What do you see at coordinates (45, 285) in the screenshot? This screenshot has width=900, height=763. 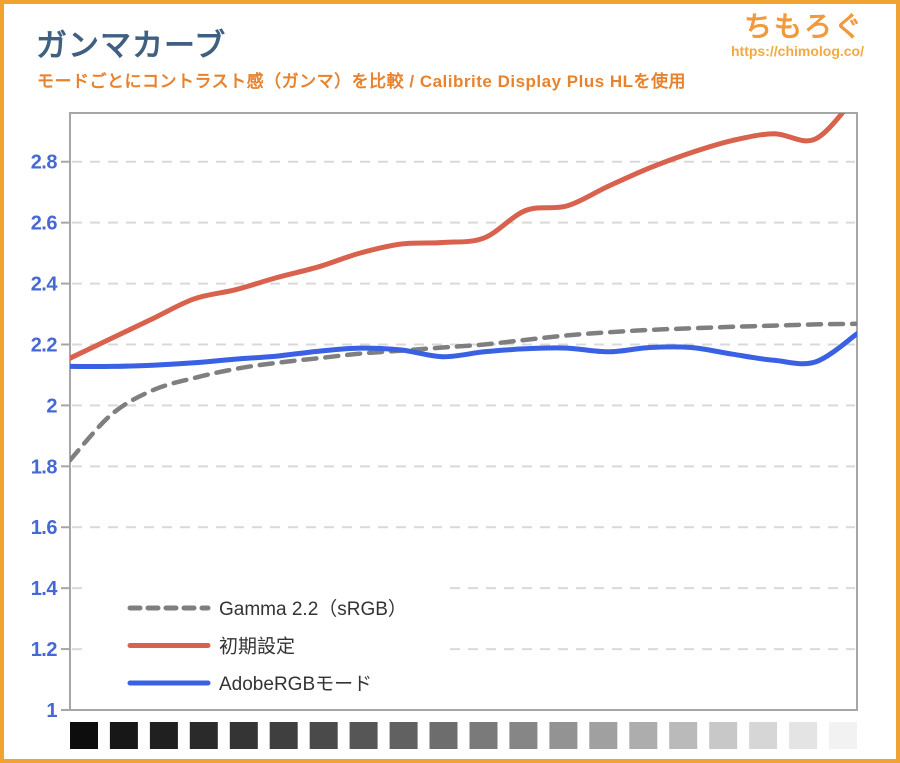 I see `y-axis-tick-label: 2.4` at bounding box center [45, 285].